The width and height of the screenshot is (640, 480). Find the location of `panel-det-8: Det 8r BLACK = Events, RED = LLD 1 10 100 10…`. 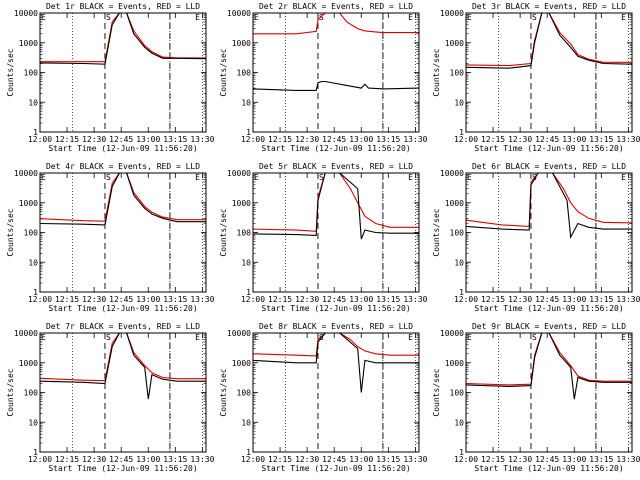

panel-det-8: Det 8r BLACK = Events, RED = LLD 1 10 100 10… is located at coordinates (323, 397).